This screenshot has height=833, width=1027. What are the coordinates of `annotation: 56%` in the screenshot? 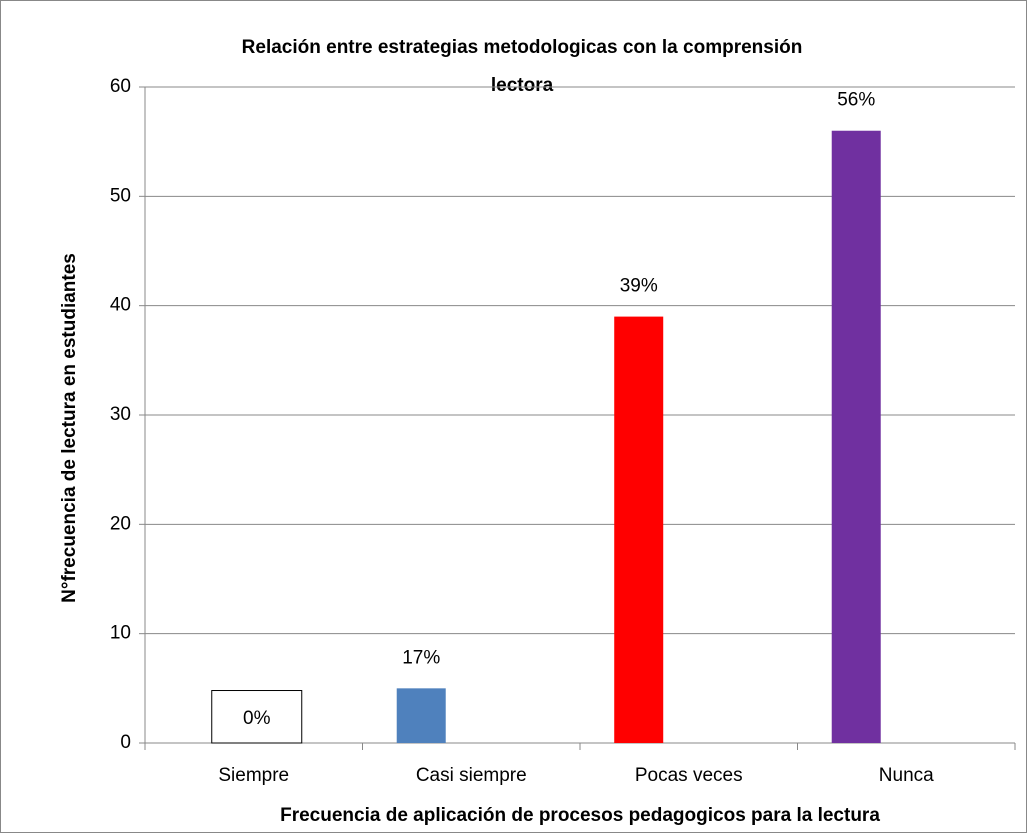 It's located at (856, 100).